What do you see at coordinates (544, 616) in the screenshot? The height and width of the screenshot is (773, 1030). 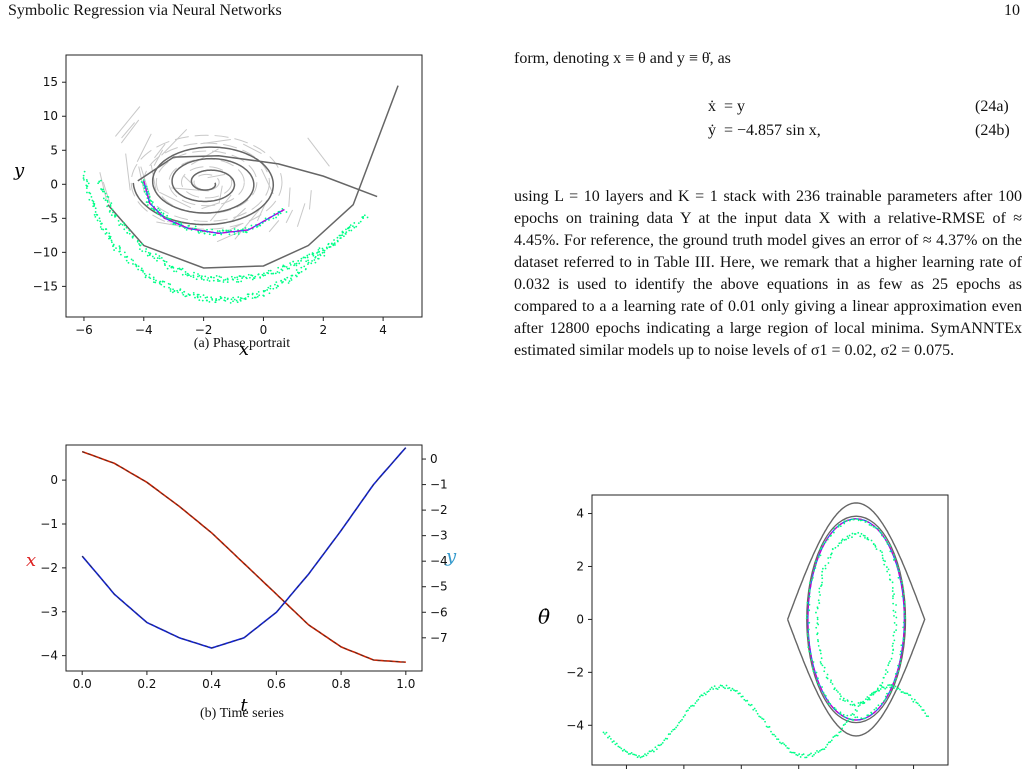 I see `y-axis-label: θ̇` at bounding box center [544, 616].